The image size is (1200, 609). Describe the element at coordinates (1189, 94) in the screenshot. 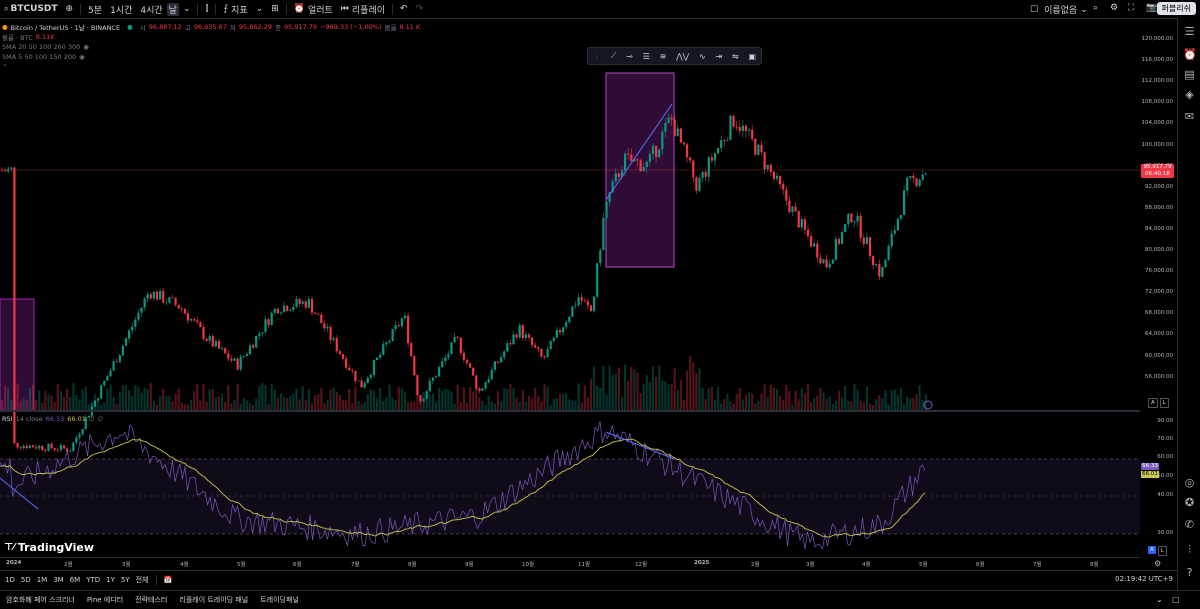

I see `layers-icon: ◈` at that location.